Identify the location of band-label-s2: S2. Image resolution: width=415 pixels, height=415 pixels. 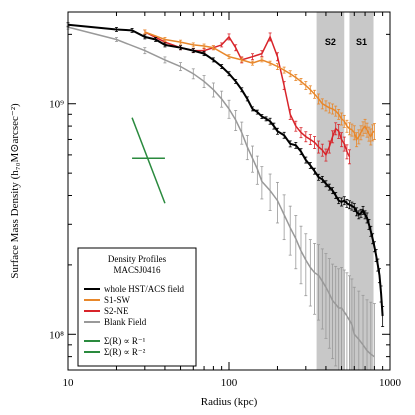
(330, 42).